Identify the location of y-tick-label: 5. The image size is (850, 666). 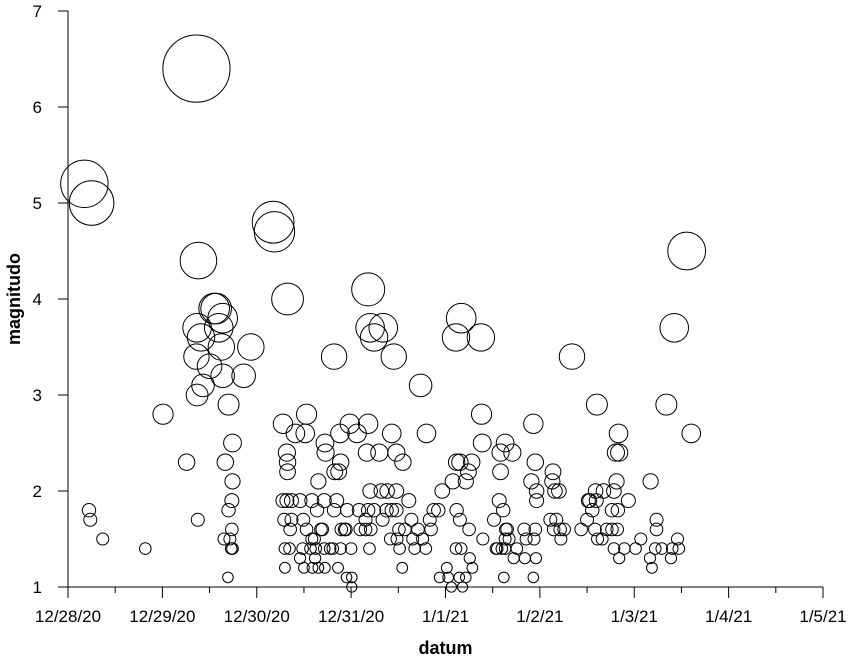
(37, 203).